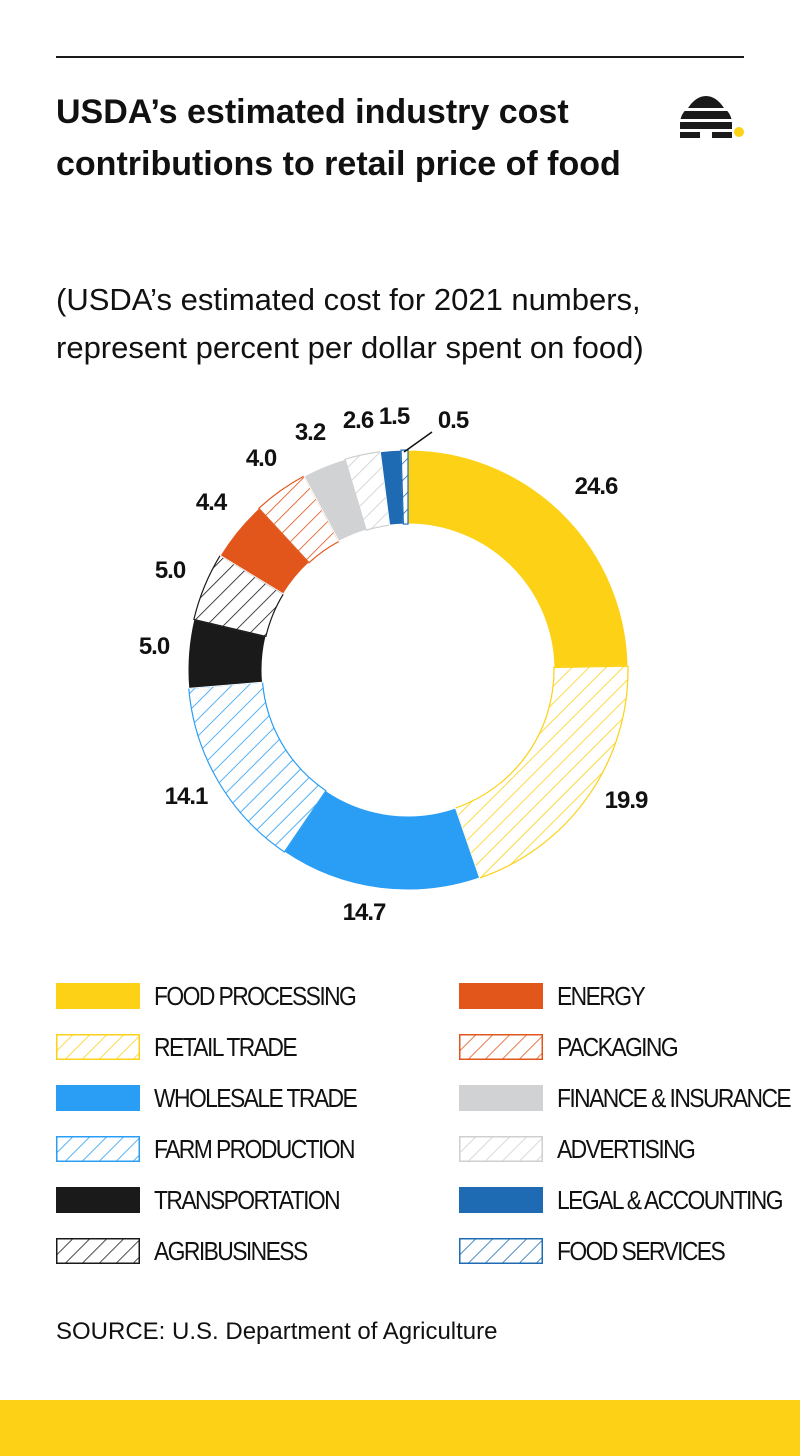 The height and width of the screenshot is (1456, 800). I want to click on legend-label: ADVERTISING, so click(626, 1148).